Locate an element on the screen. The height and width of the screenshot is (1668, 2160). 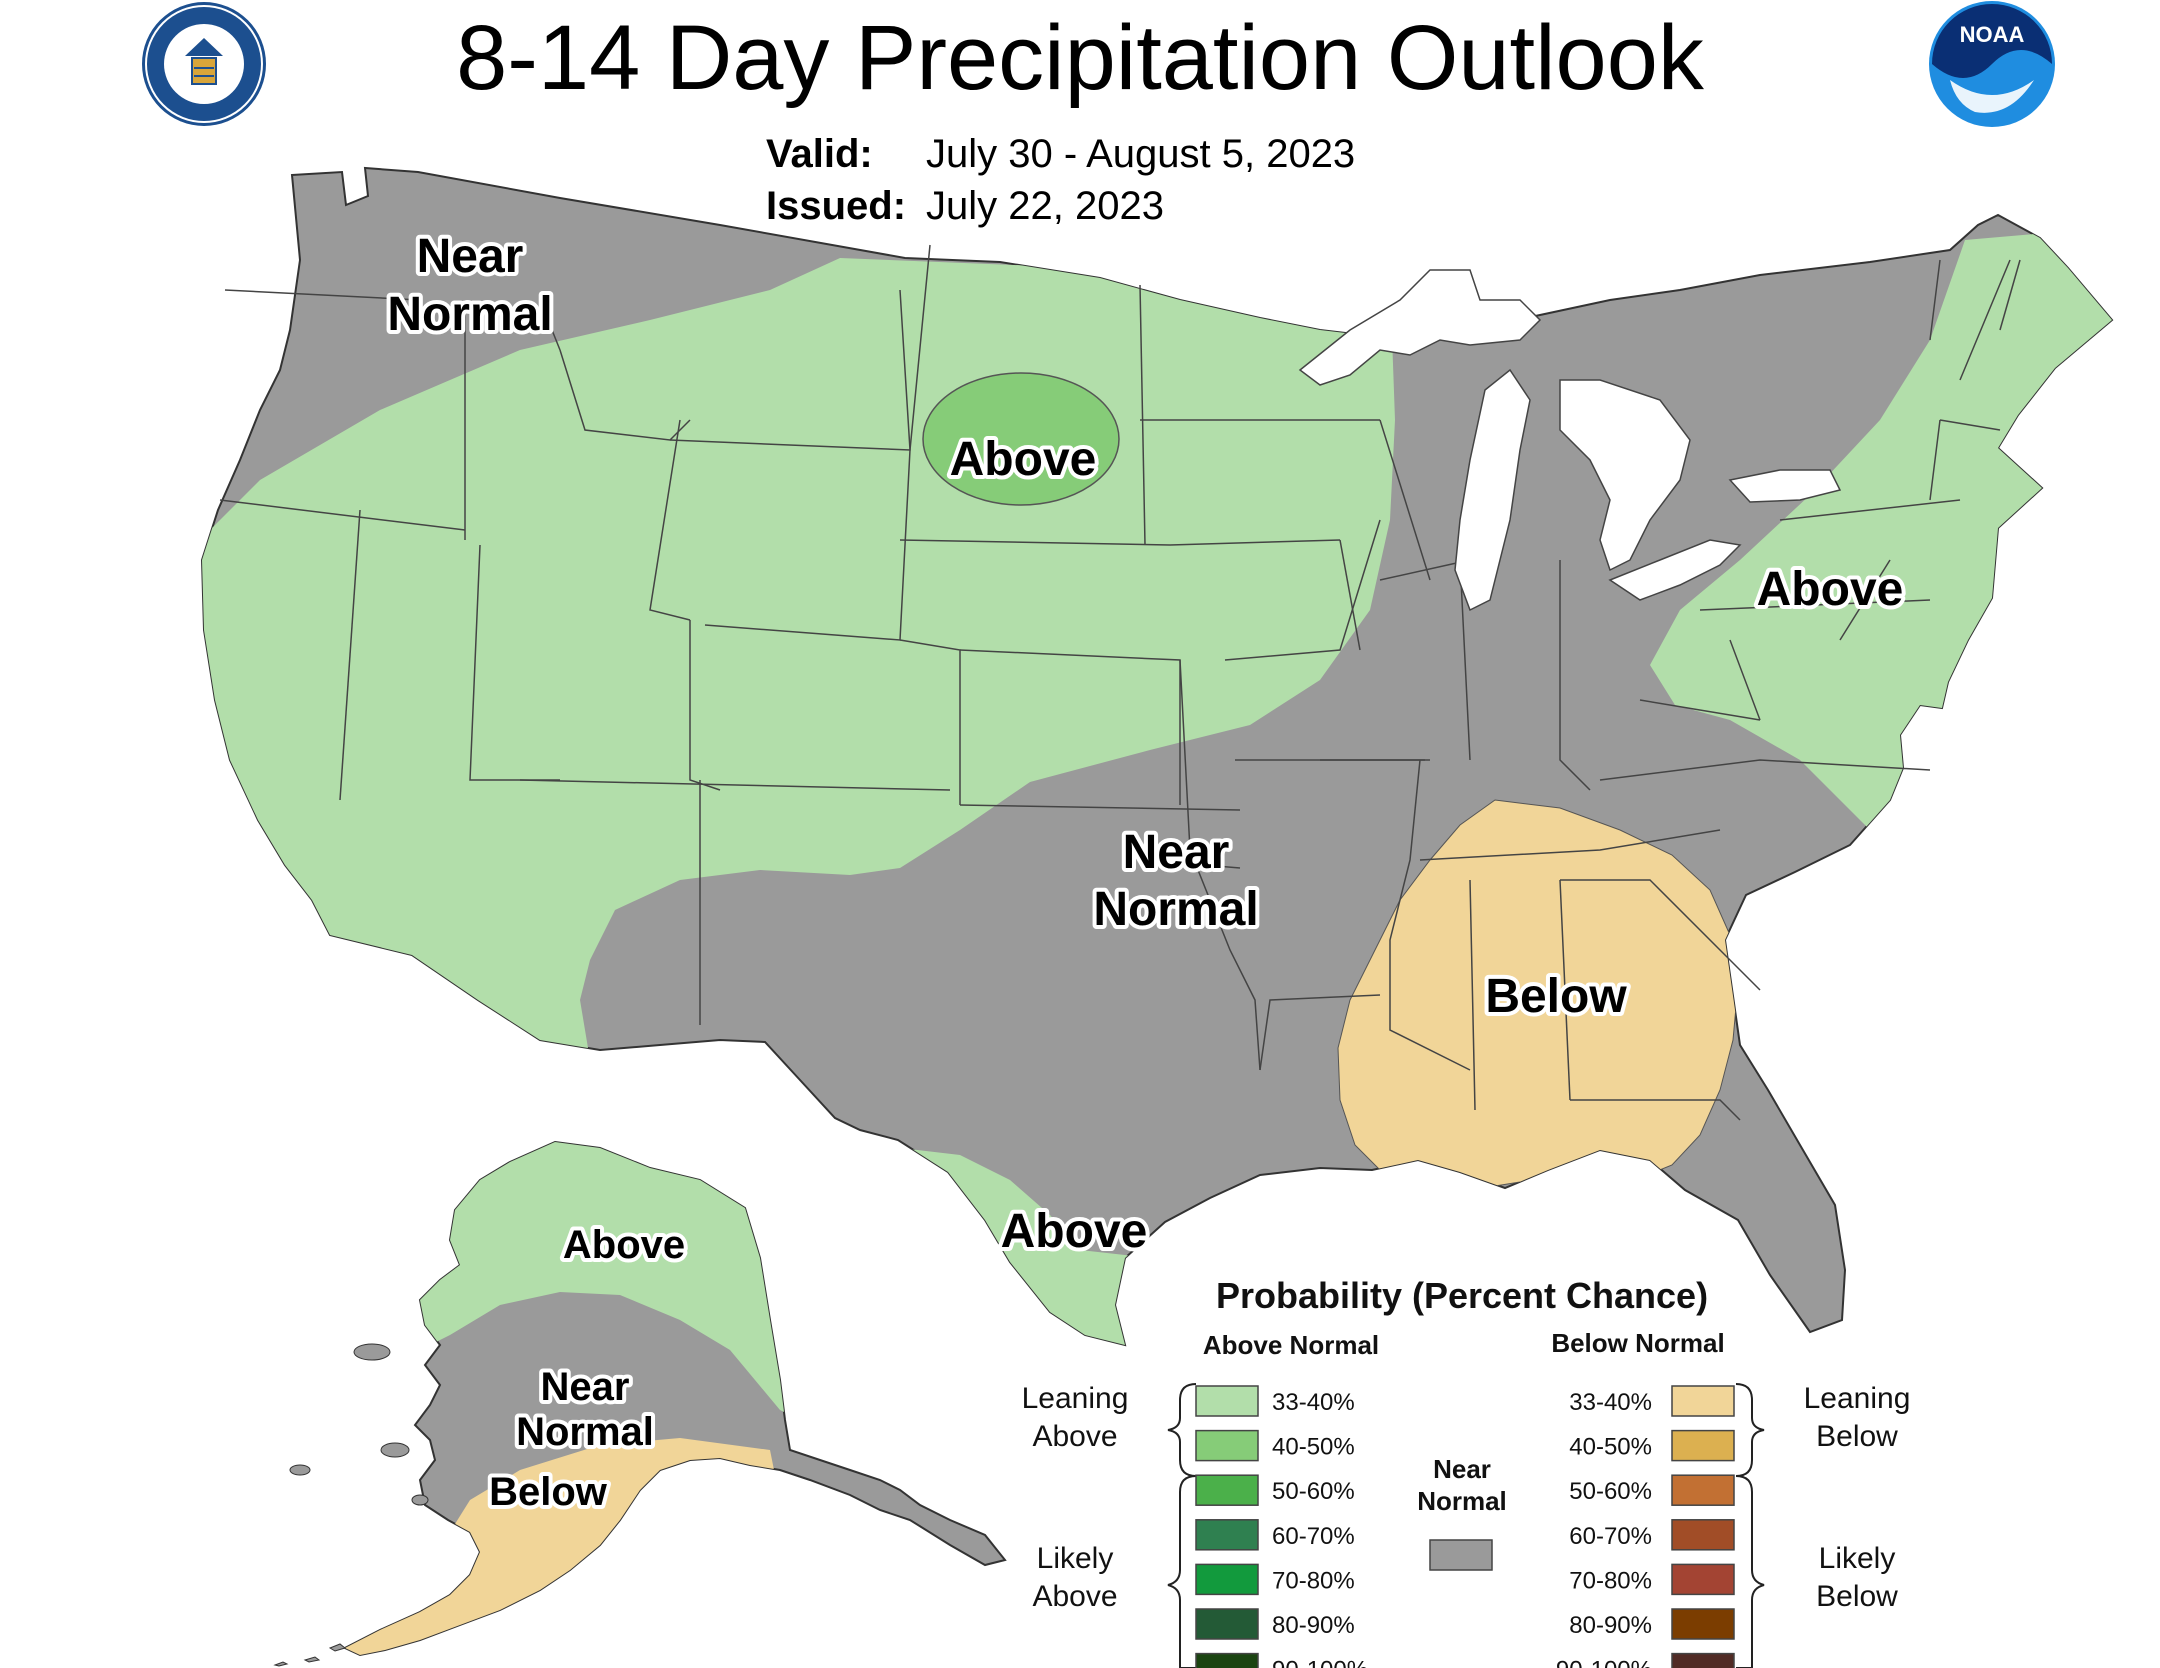
noaa-logo-text: NOAA is located at coordinates (1992, 34).